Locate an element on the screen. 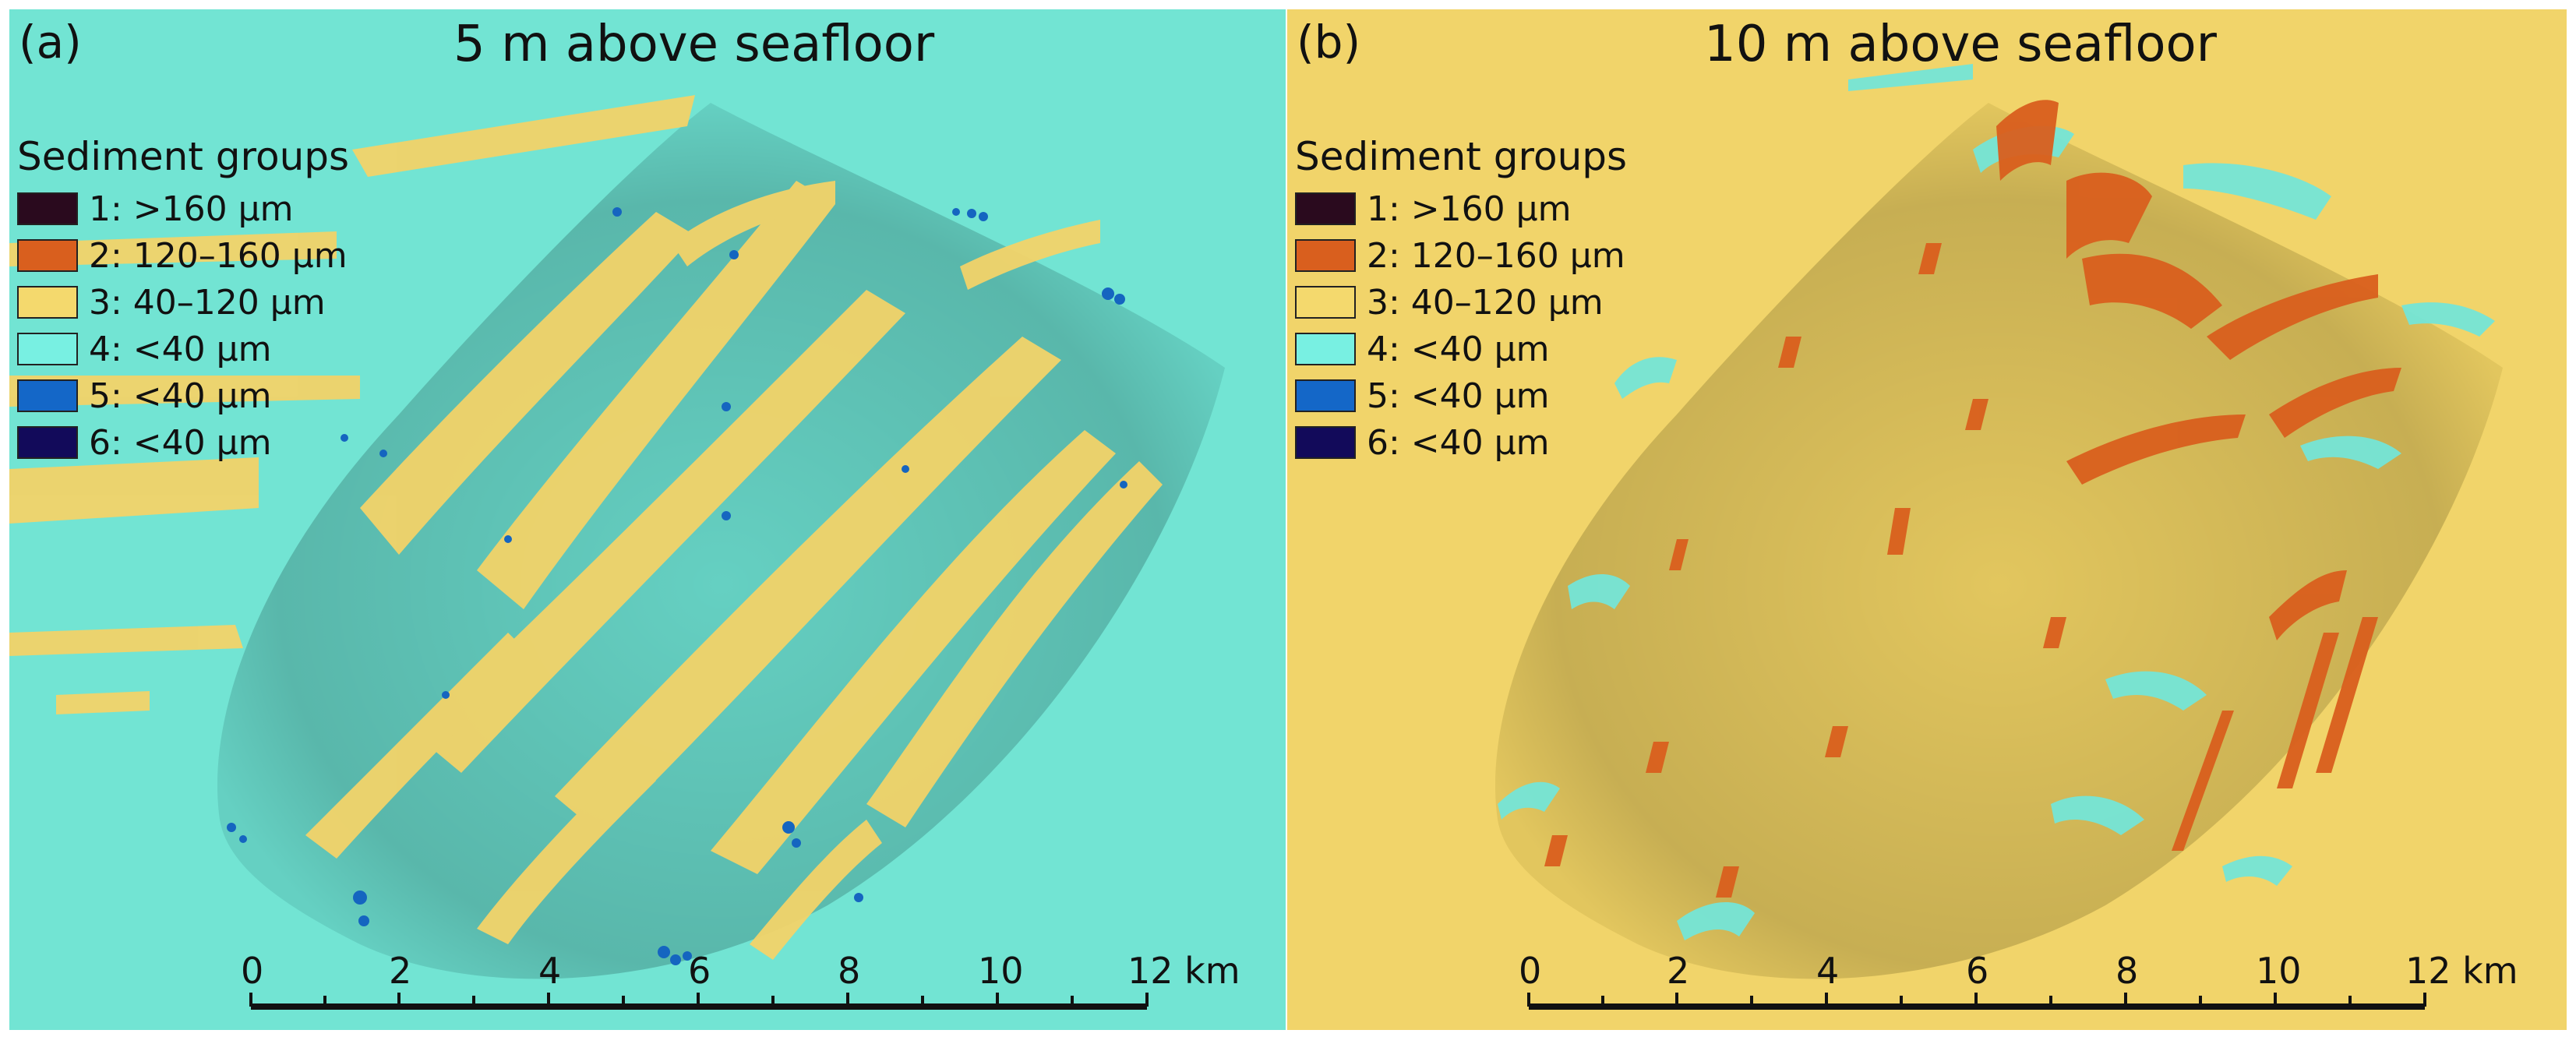 The image size is (2576, 1044). panel-b-title: 10 m above seafloor is located at coordinates (1960, 44).